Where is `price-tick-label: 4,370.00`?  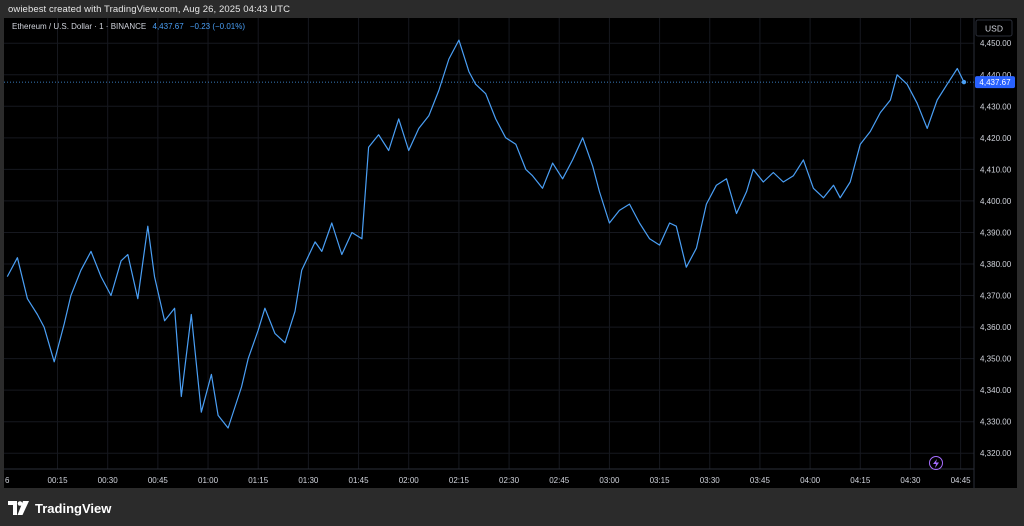 price-tick-label: 4,370.00 is located at coordinates (996, 296).